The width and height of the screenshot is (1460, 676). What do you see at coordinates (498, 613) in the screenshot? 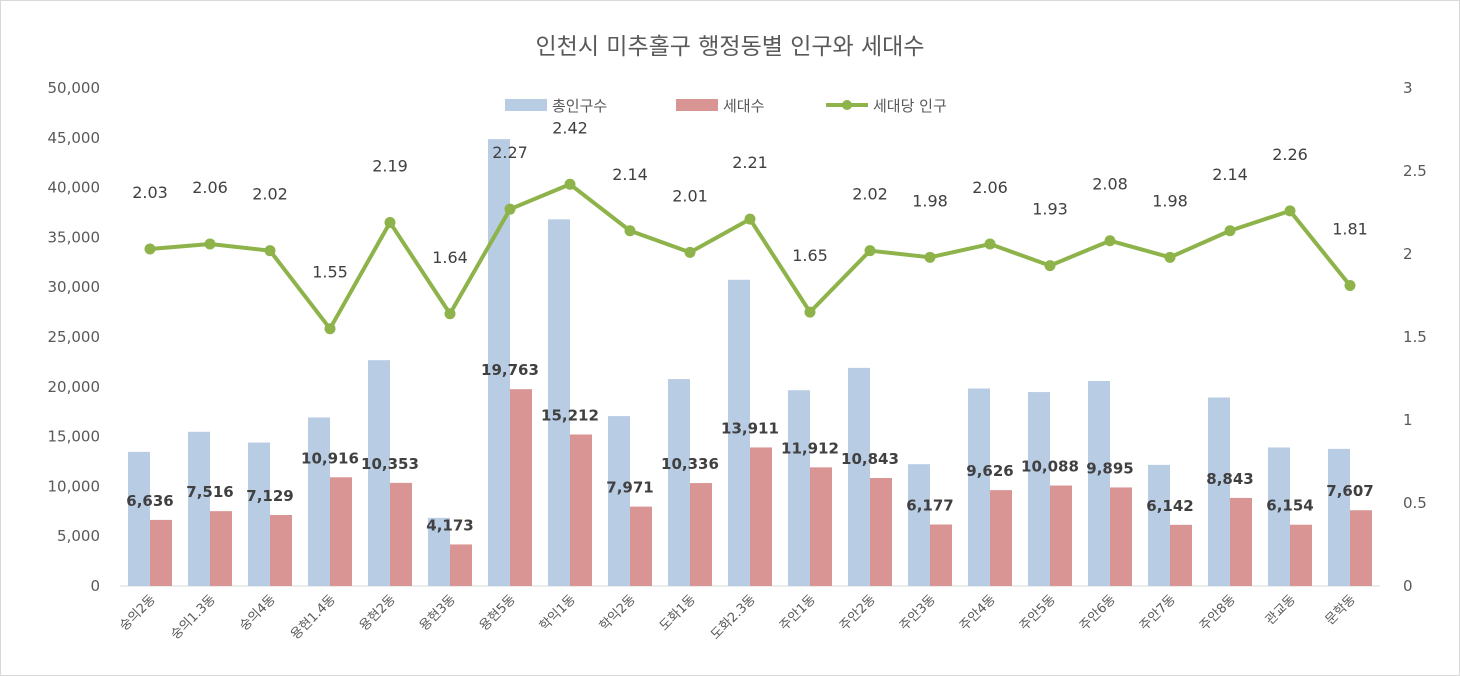
I see `x-category-label: 용현5동` at bounding box center [498, 613].